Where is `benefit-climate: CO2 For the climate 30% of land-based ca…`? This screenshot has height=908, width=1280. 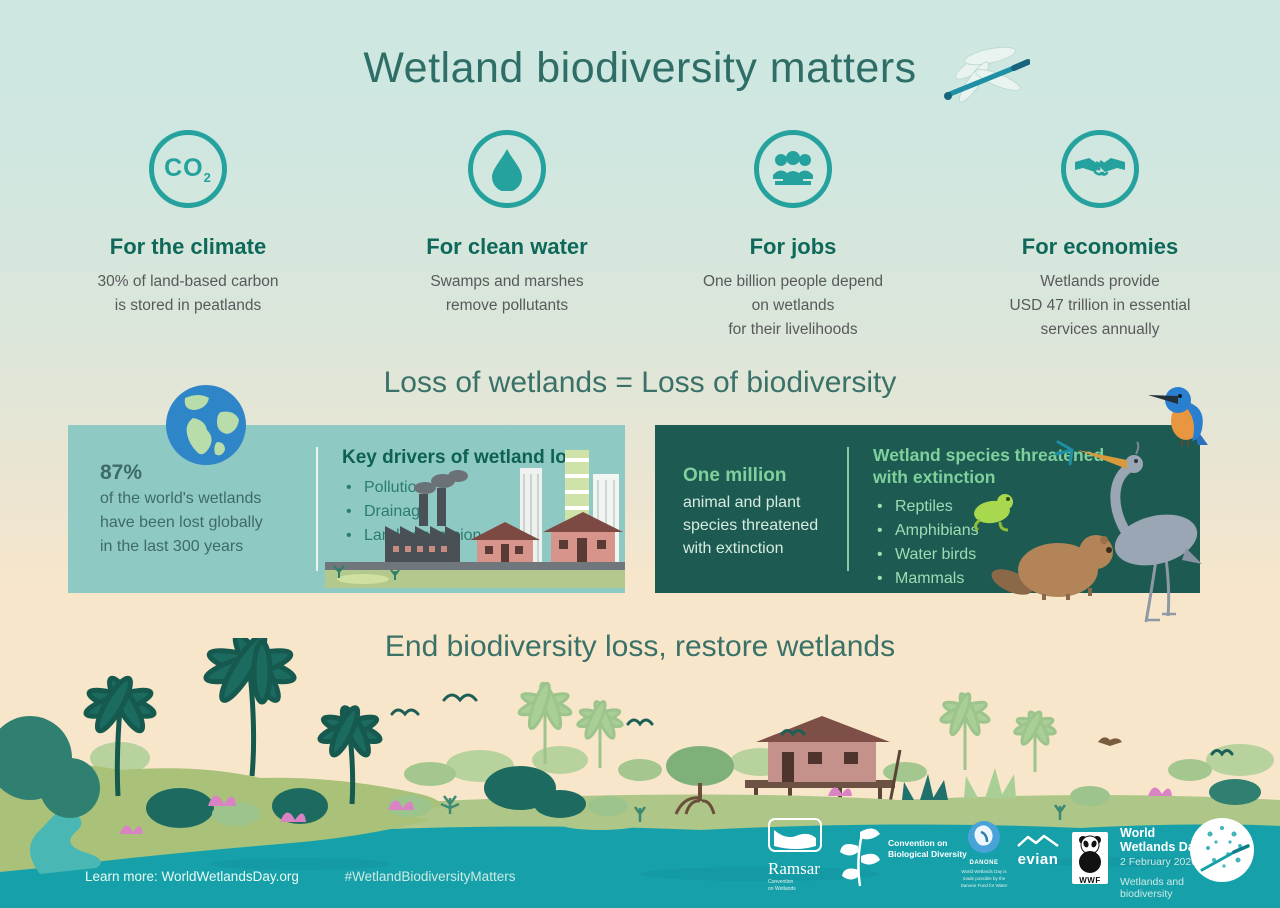 benefit-climate: CO2 For the climate 30% of land-based ca… is located at coordinates (188, 224).